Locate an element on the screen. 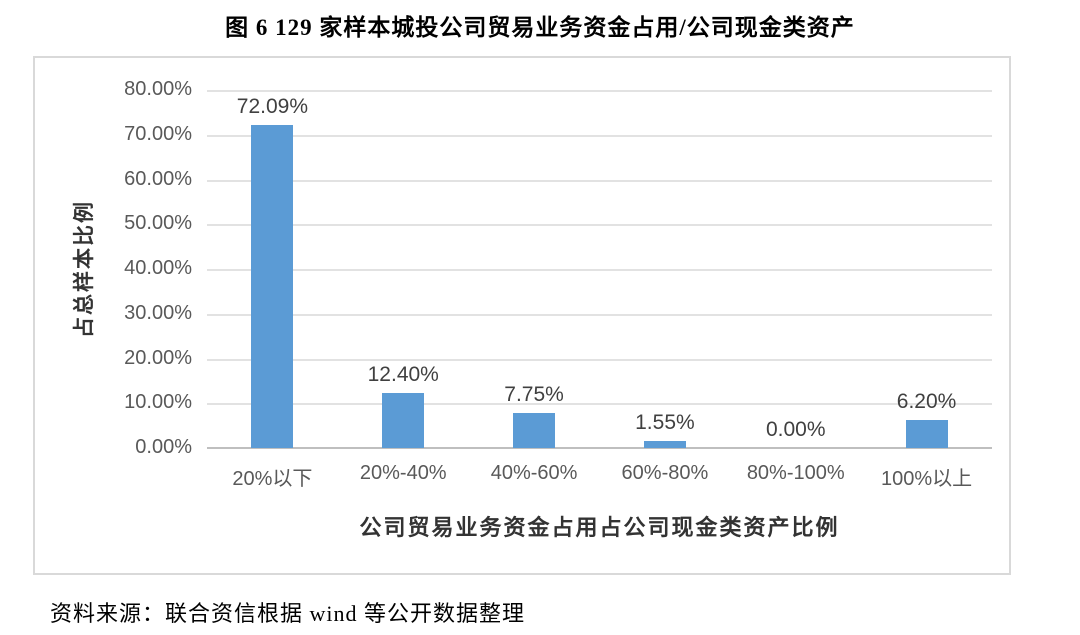 Image resolution: width=1080 pixels, height=635 pixels. bar-value-label: 7.75% is located at coordinates (534, 394).